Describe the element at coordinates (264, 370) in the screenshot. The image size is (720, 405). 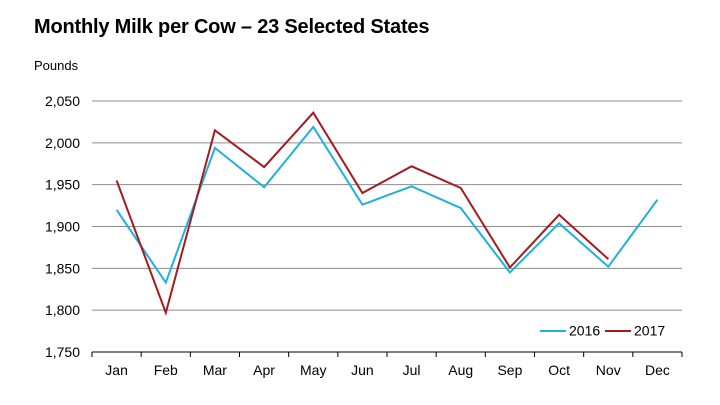
I see `x-tick-label: Apr` at that location.